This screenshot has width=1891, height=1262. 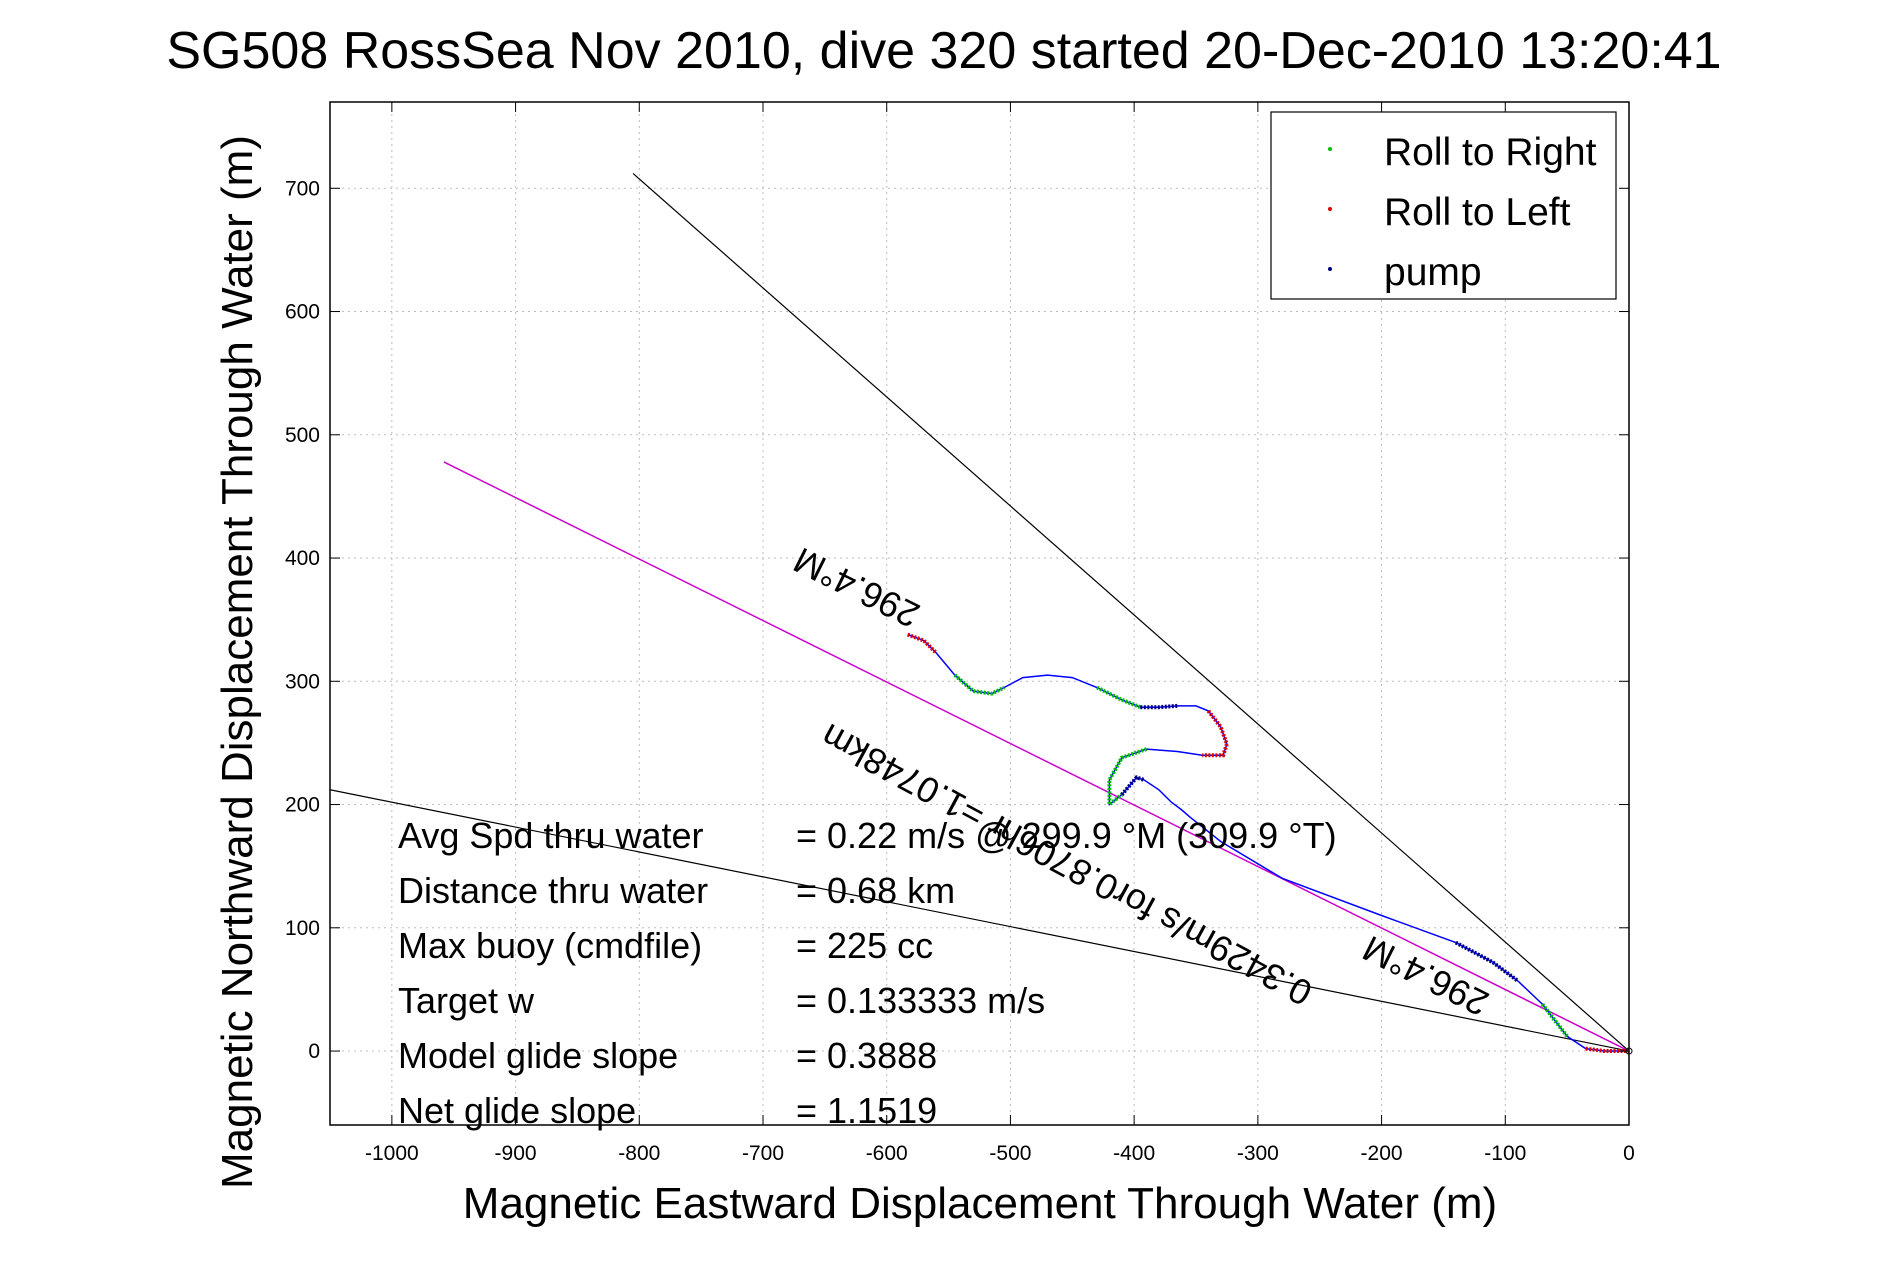 I want to click on track-line, so click(x=1268, y=842).